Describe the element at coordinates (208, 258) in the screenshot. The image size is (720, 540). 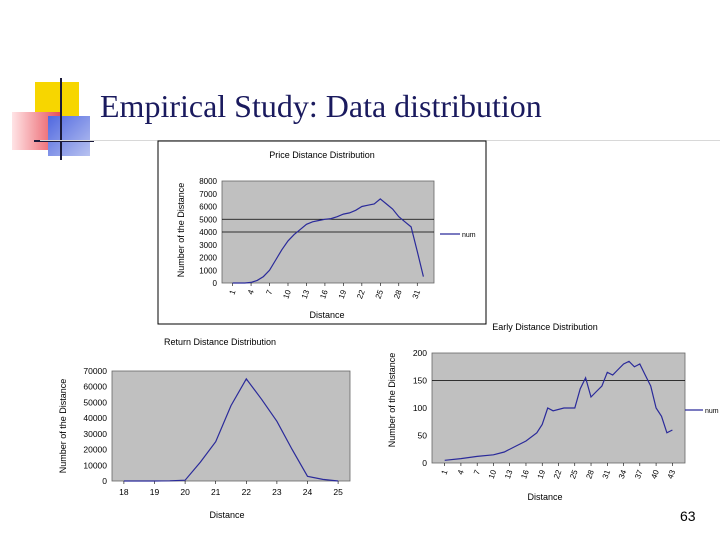
I see `price-y-tick-label: 2000` at that location.